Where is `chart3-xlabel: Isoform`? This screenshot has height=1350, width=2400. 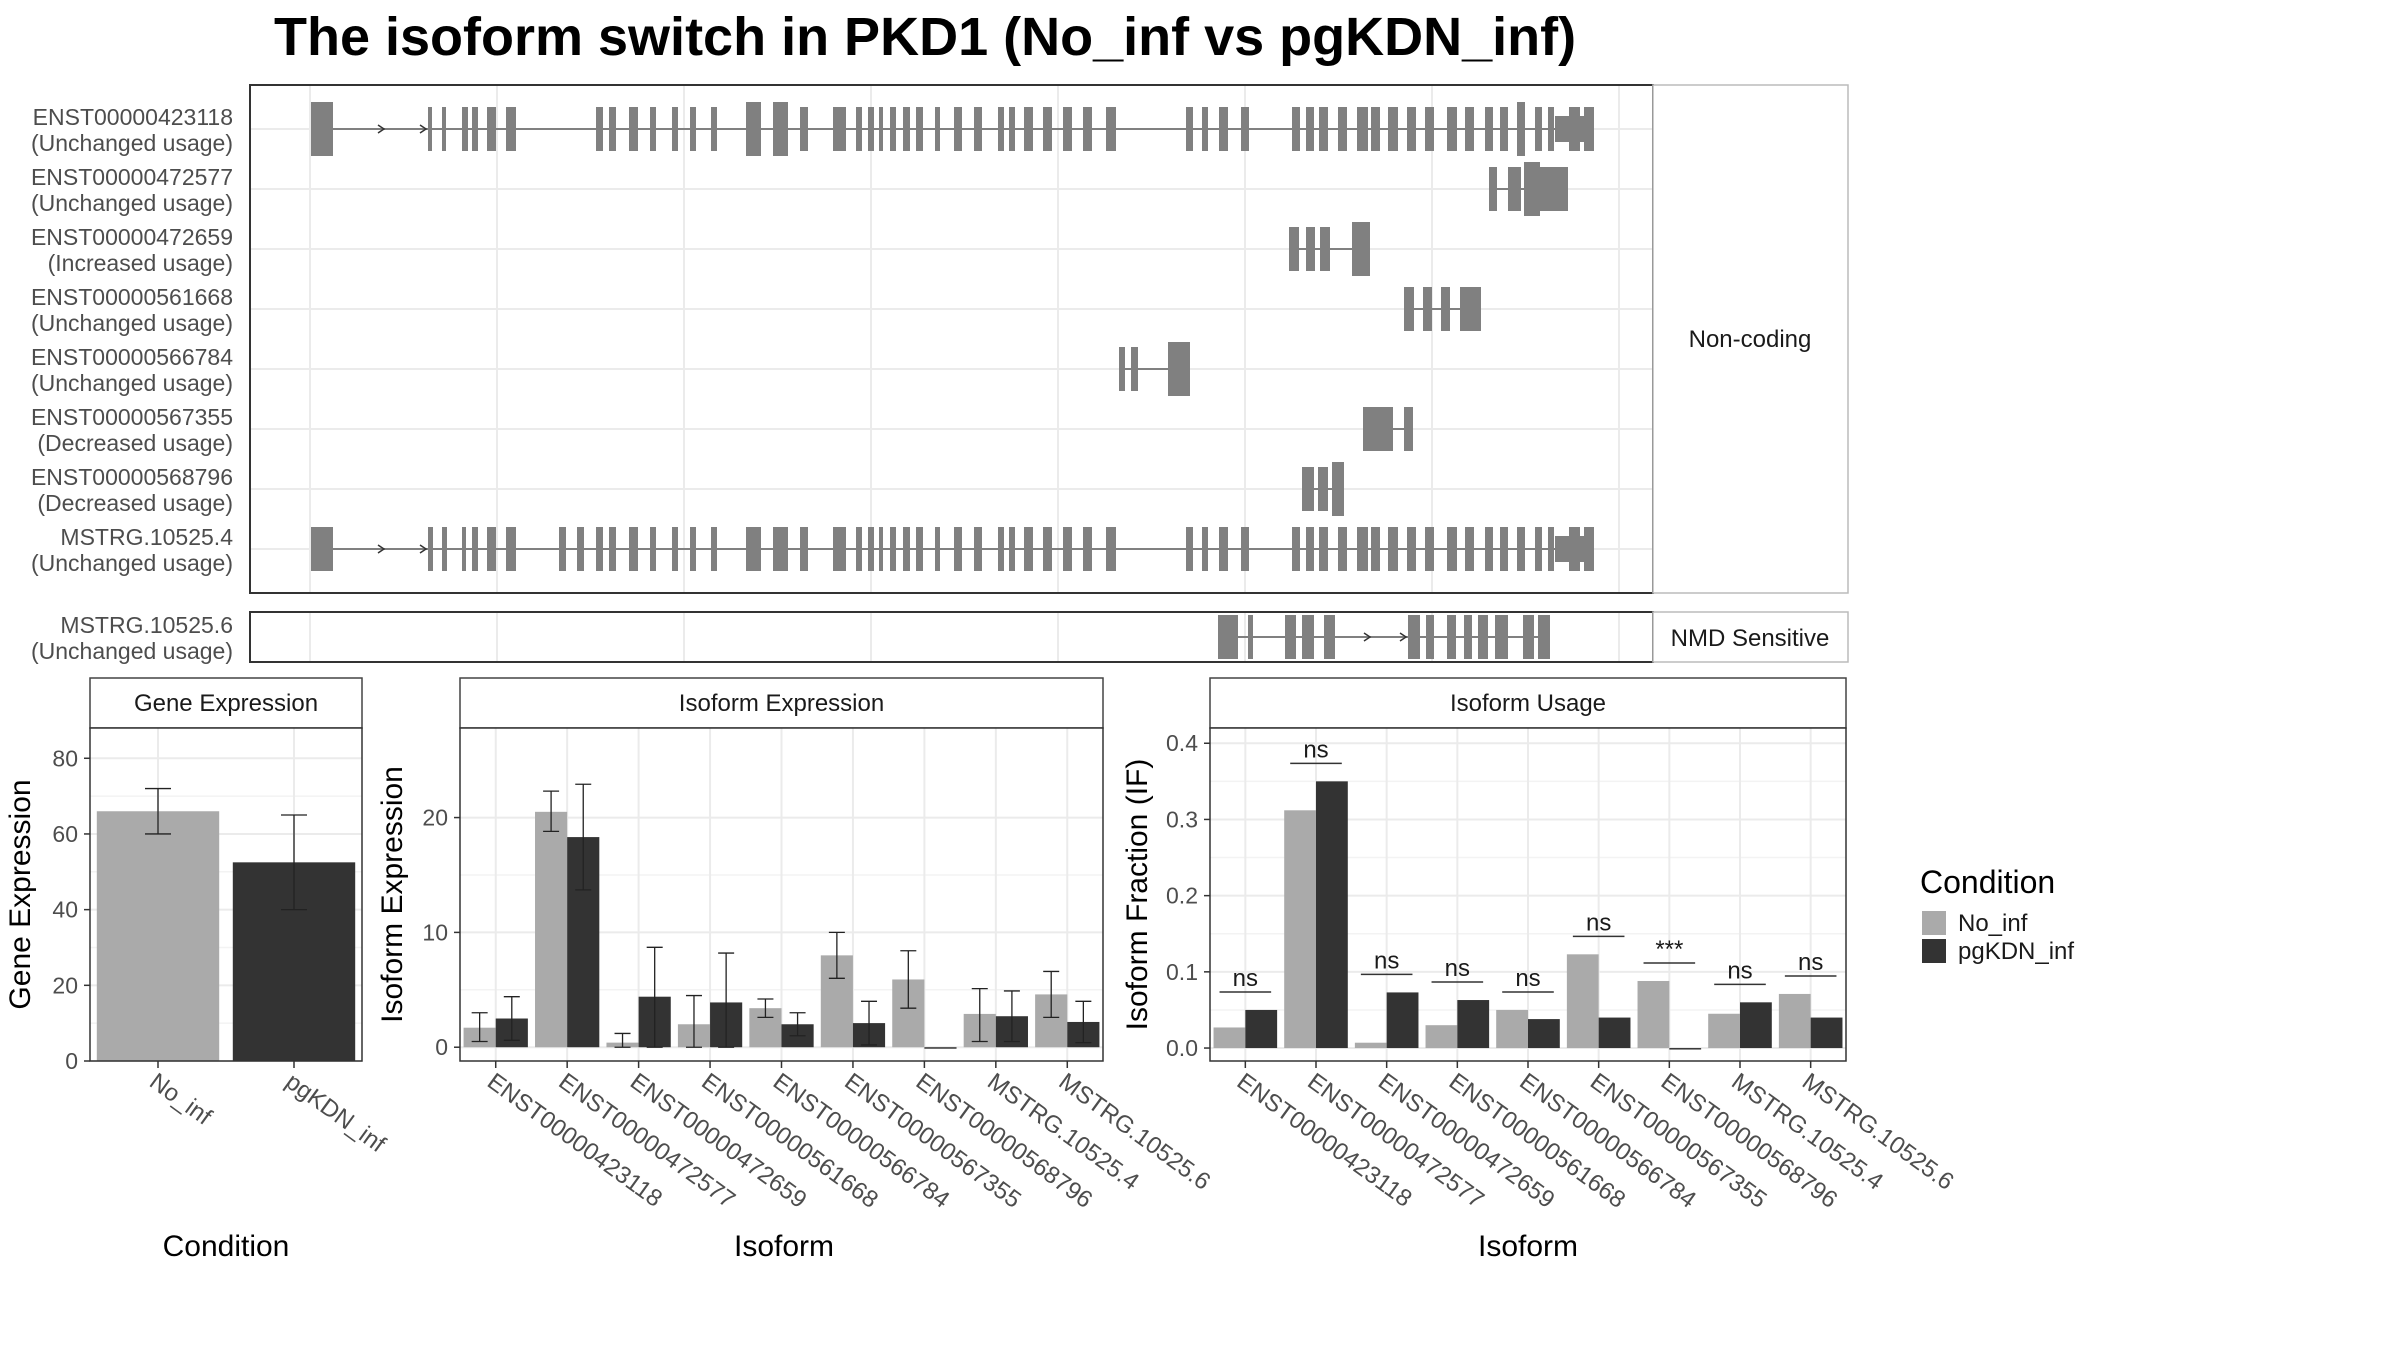 chart3-xlabel: Isoform is located at coordinates (1528, 1246).